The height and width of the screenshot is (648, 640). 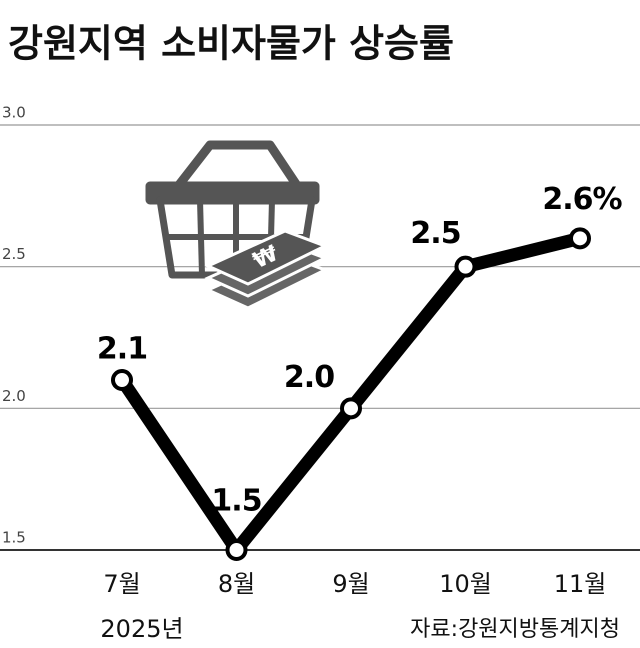 I want to click on money-icon: ₩, so click(x=266, y=269).